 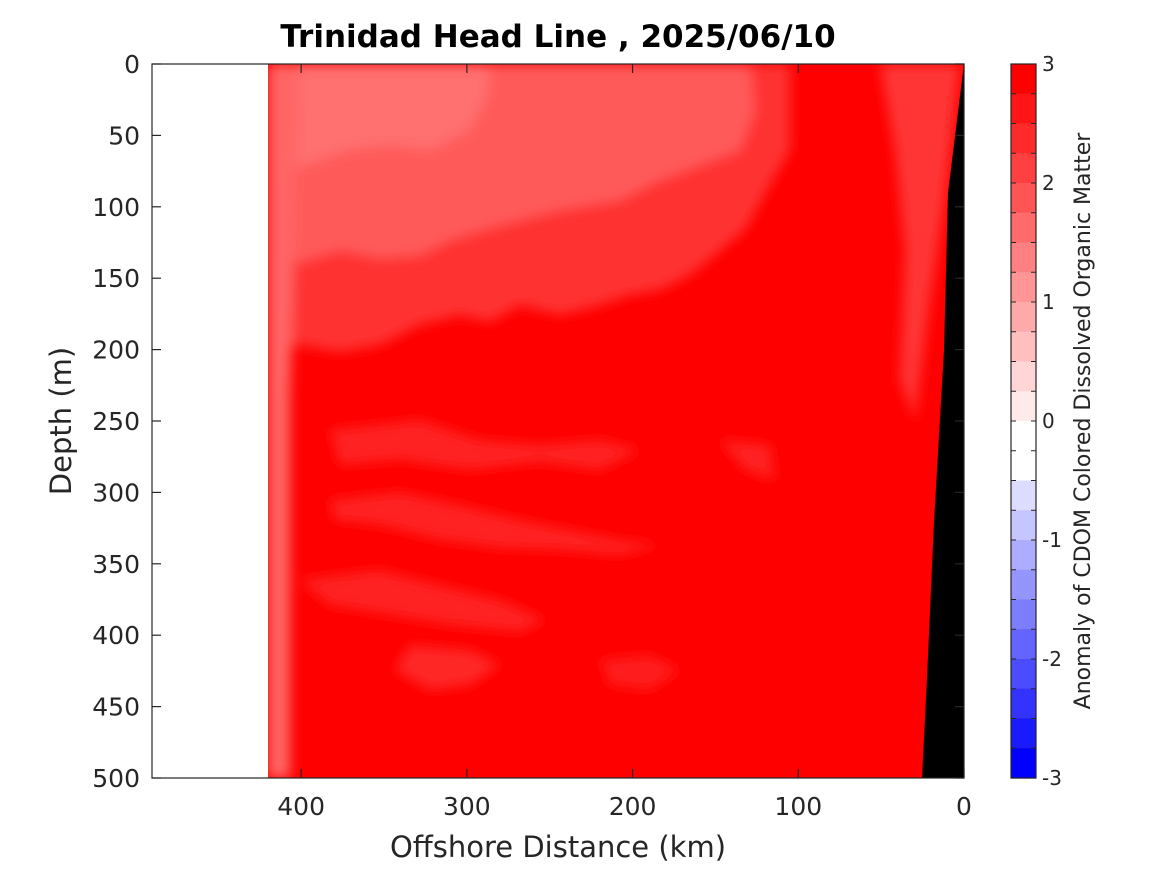 I want to click on cdom-surface-lightest, so click(x=379, y=119).